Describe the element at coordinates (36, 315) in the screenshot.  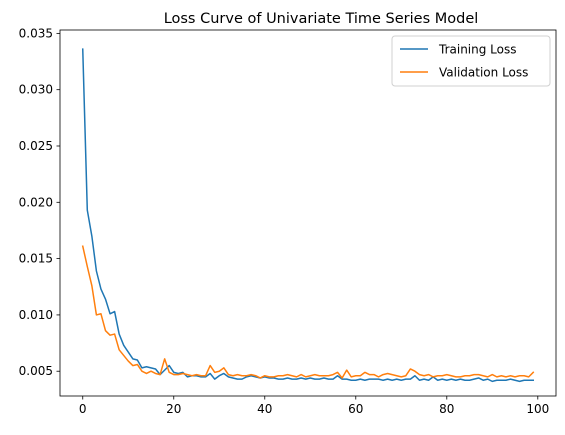
I see `y-tick-label: 0.010` at that location.